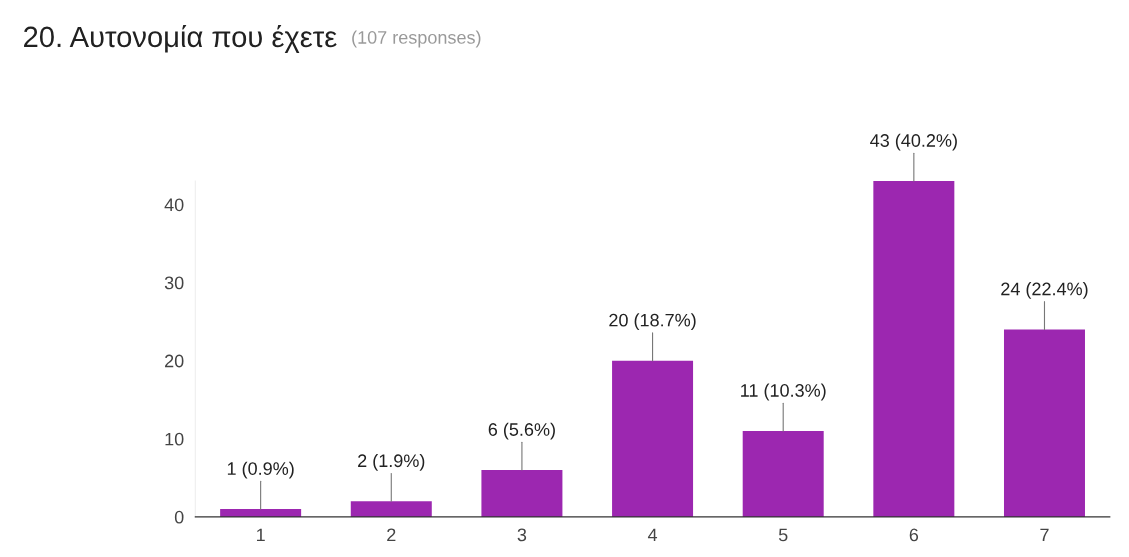 Image resolution: width=1129 pixels, height=557 pixels. What do you see at coordinates (174, 205) in the screenshot?
I see `y-tick-label: 40` at bounding box center [174, 205].